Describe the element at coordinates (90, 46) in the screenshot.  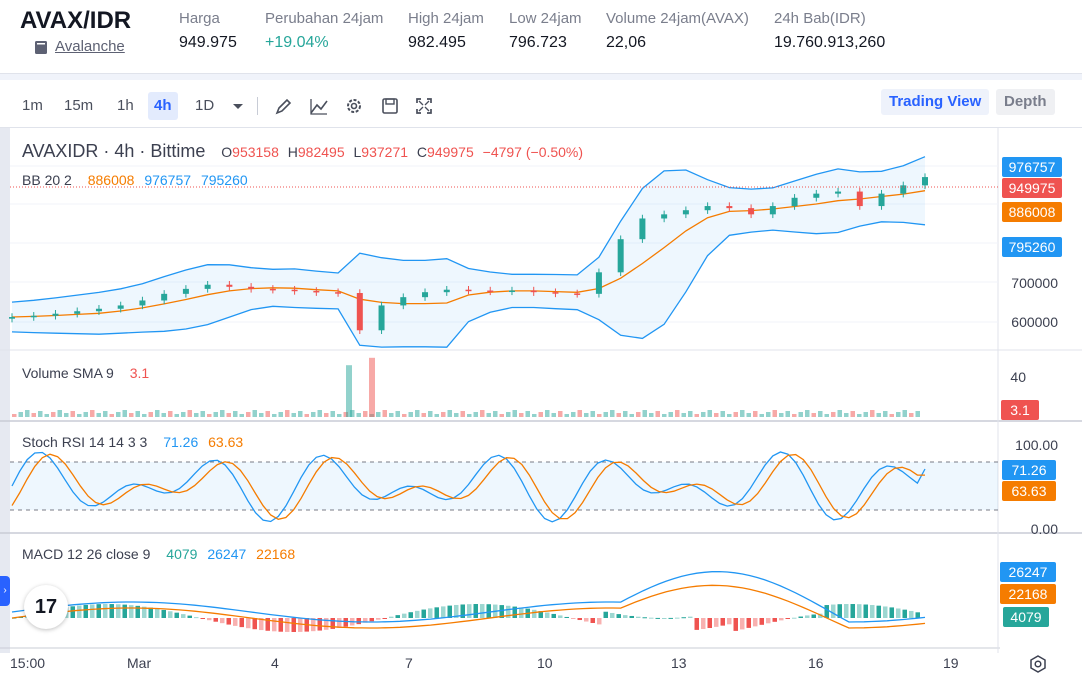
I see `network-link: Avalanche` at that location.